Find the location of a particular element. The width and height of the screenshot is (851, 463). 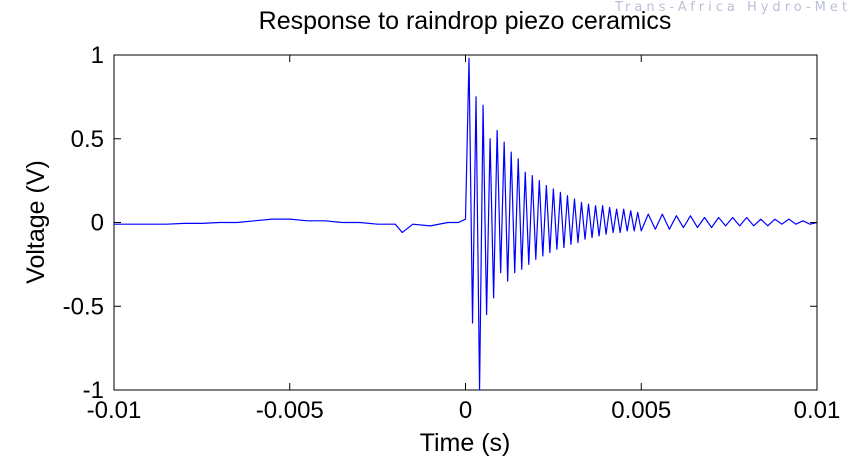

x-tick-label: -0.01 is located at coordinates (114, 410).